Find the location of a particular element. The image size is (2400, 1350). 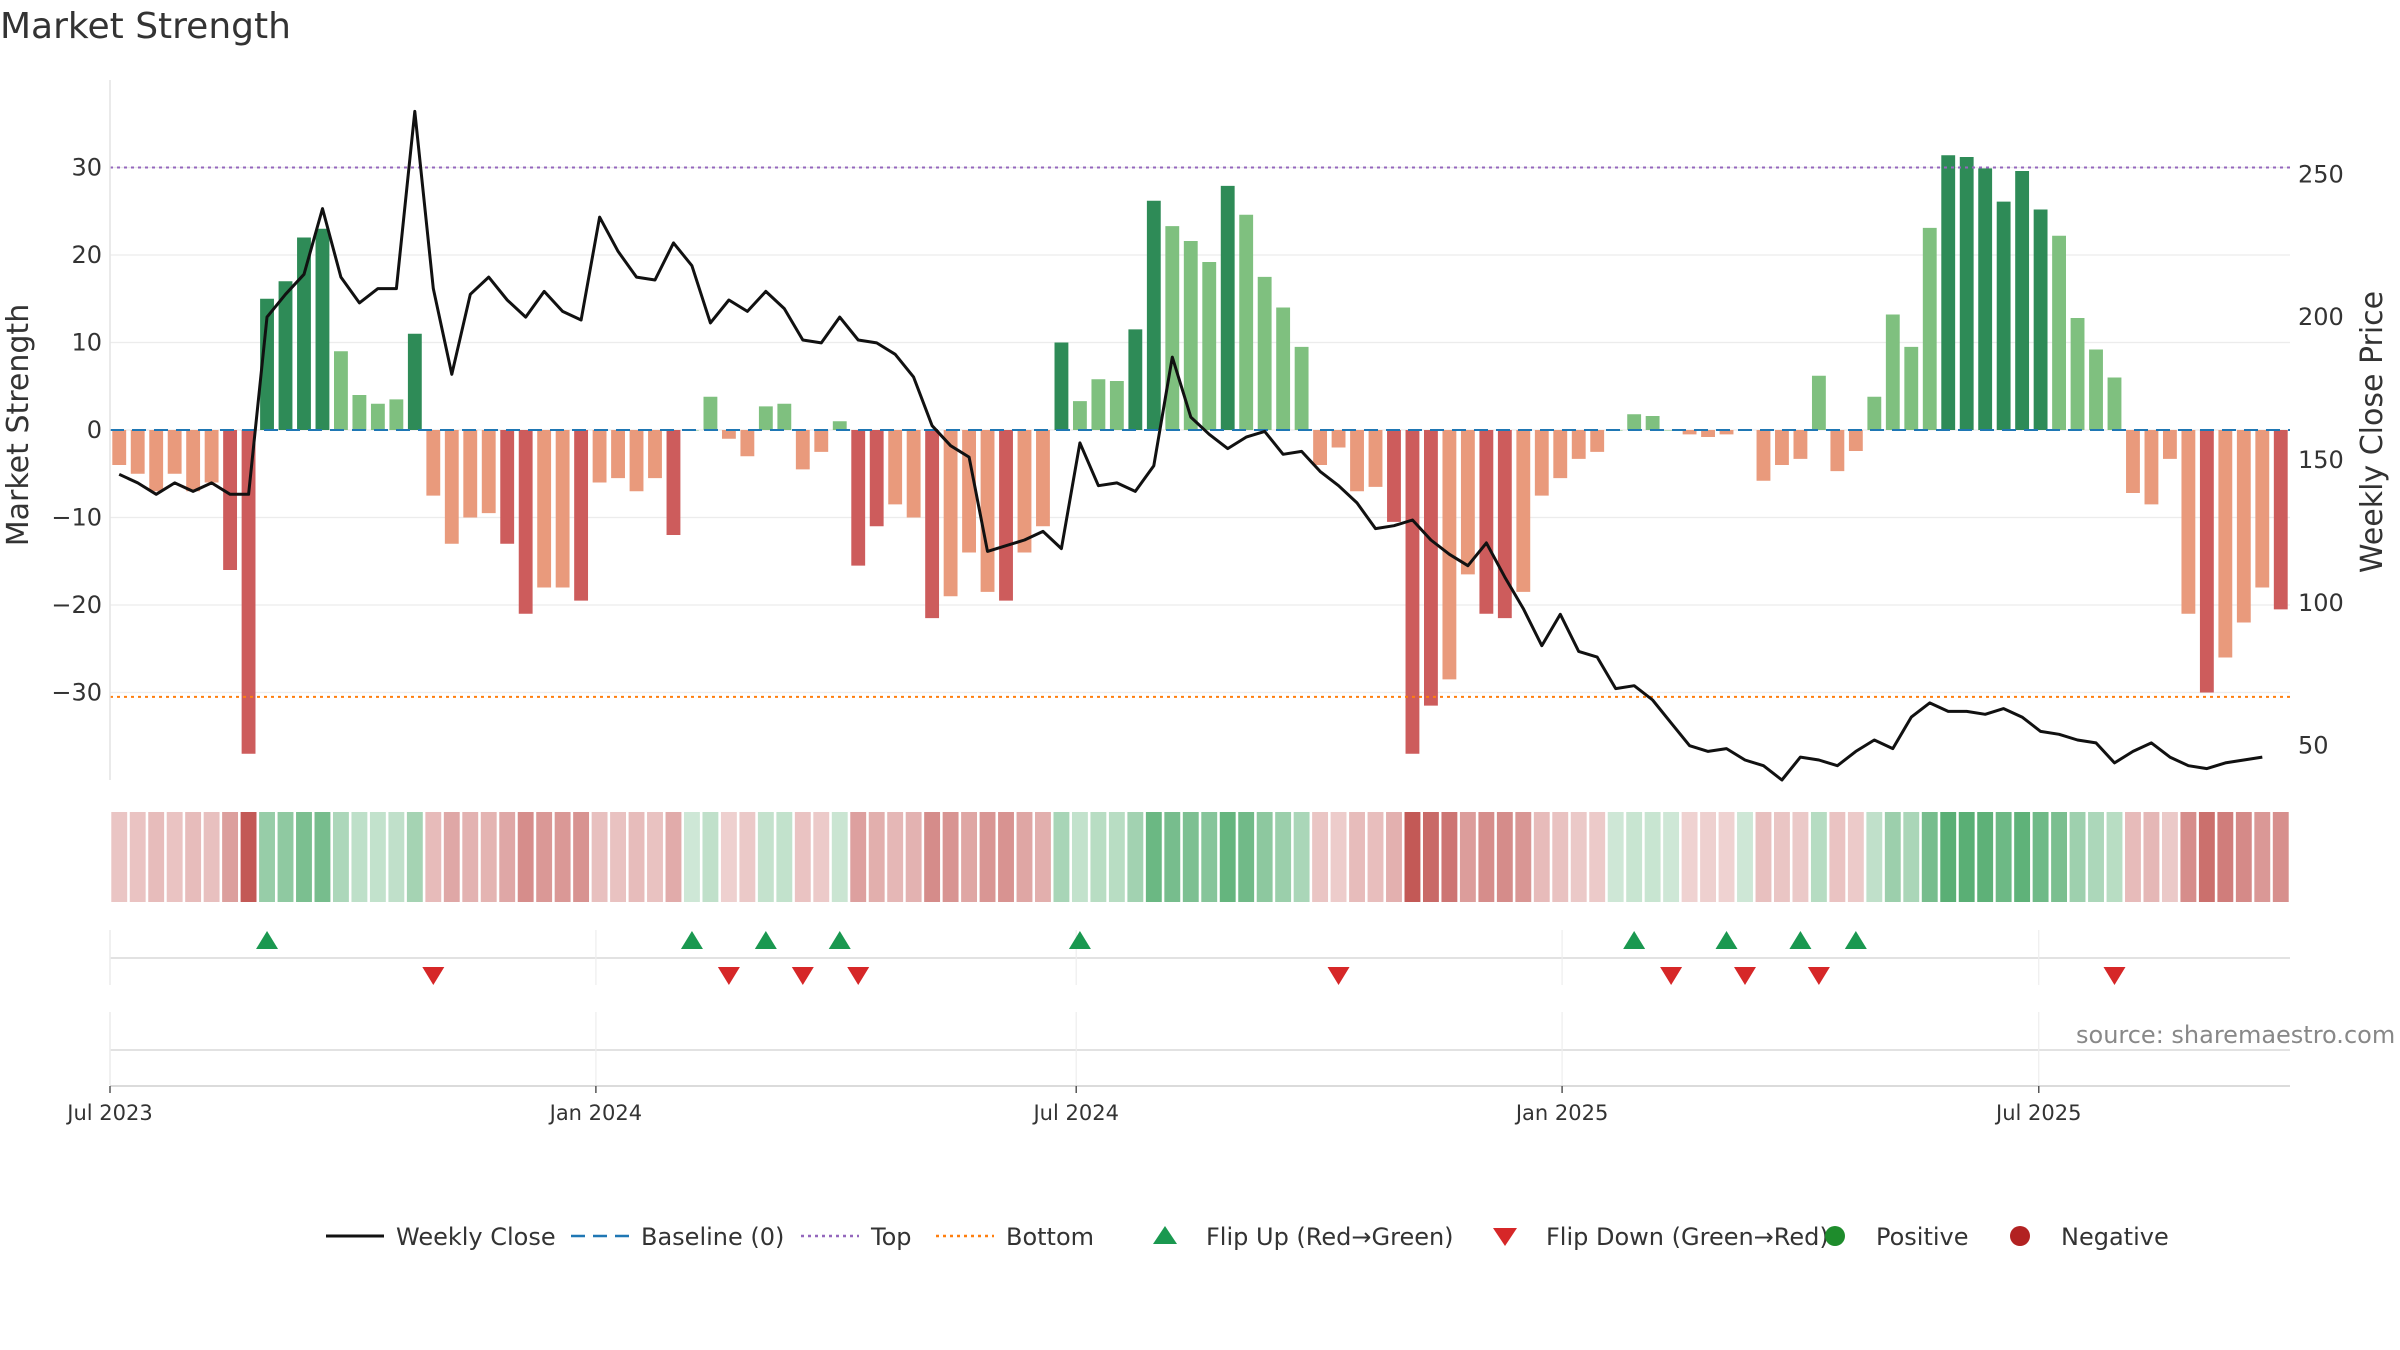

legend-label: Flip Down (Green→Red) is located at coordinates (1687, 1237).